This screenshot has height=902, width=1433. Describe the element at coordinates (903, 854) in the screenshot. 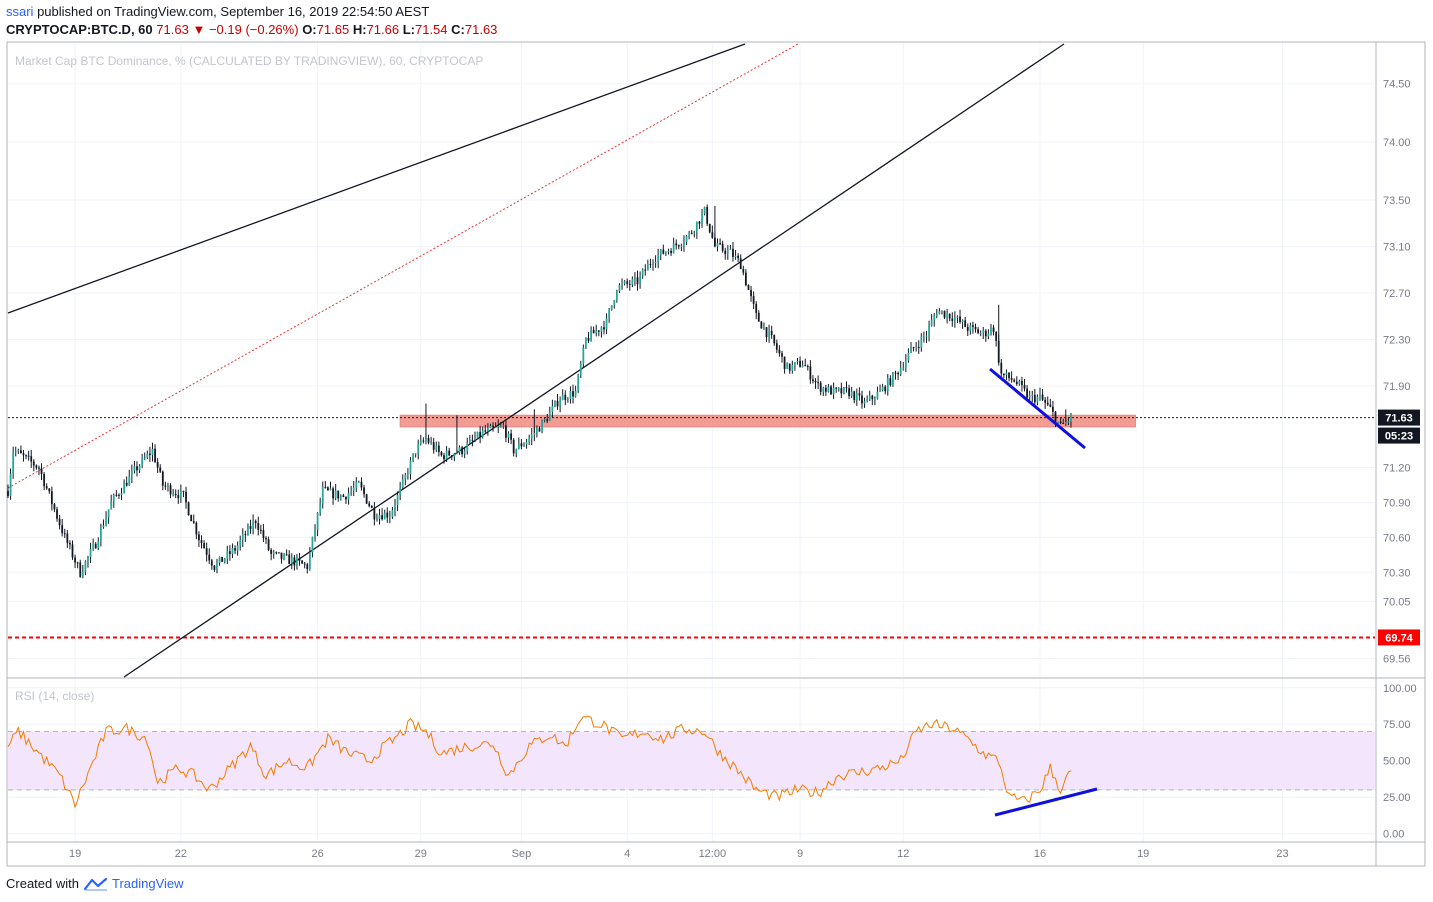

I see `time-tick-label: 12` at that location.